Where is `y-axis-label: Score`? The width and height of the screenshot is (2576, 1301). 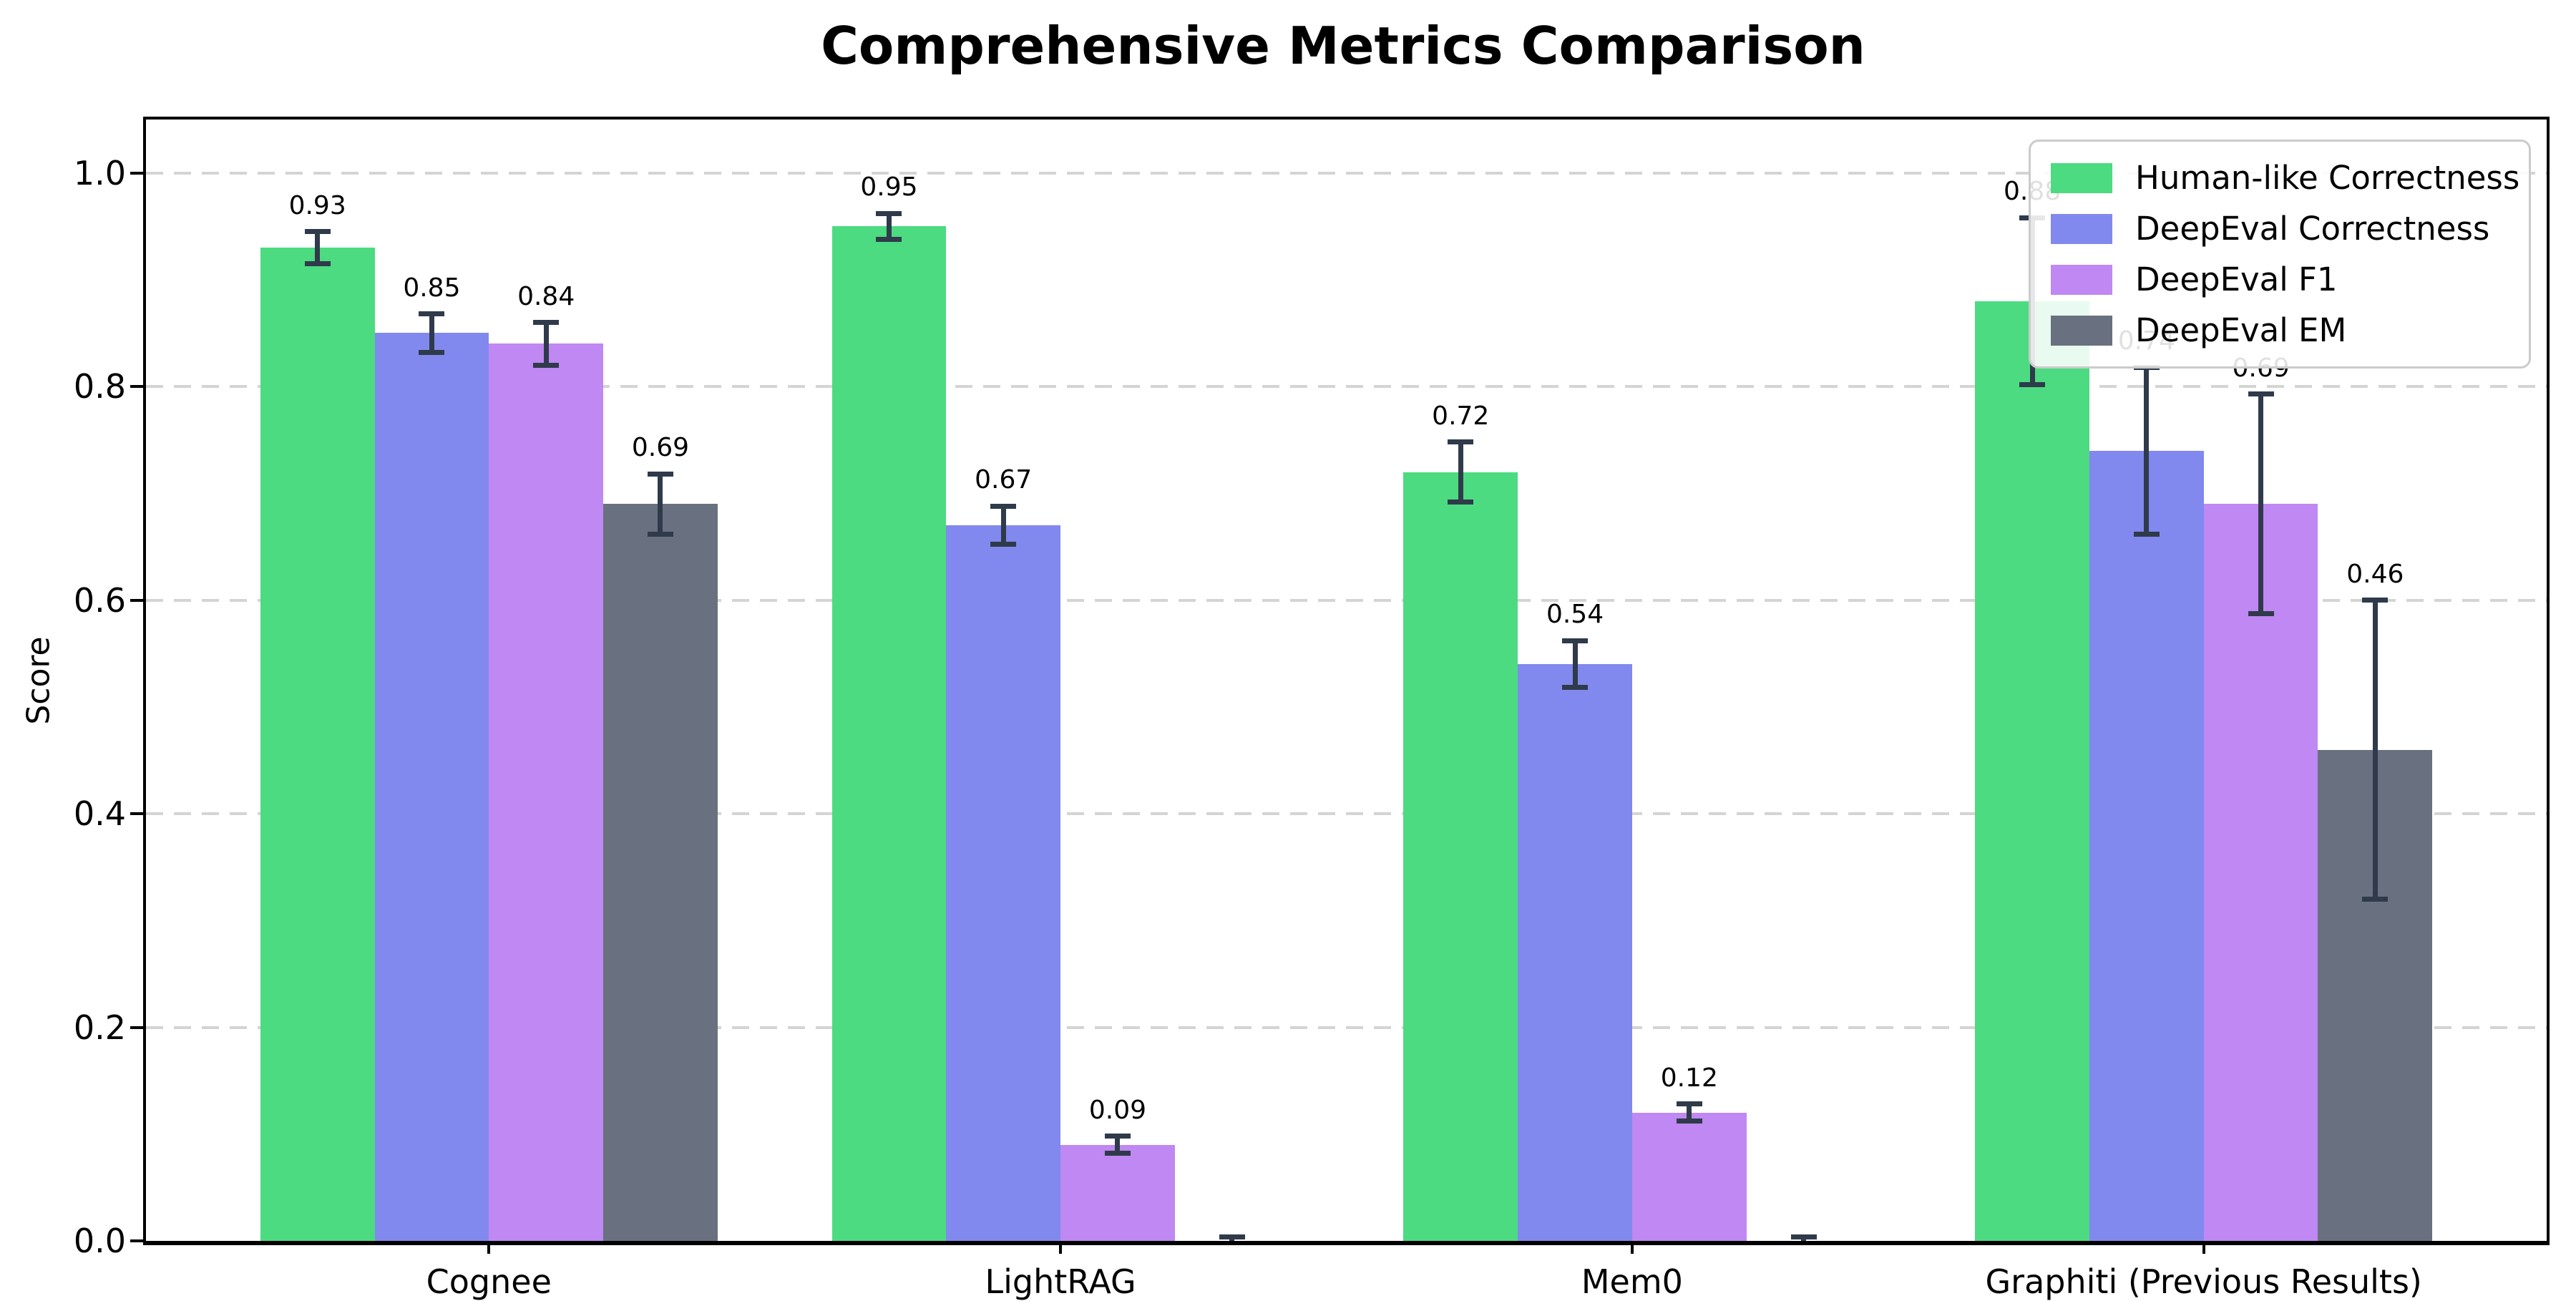 y-axis-label: Score is located at coordinates (38, 680).